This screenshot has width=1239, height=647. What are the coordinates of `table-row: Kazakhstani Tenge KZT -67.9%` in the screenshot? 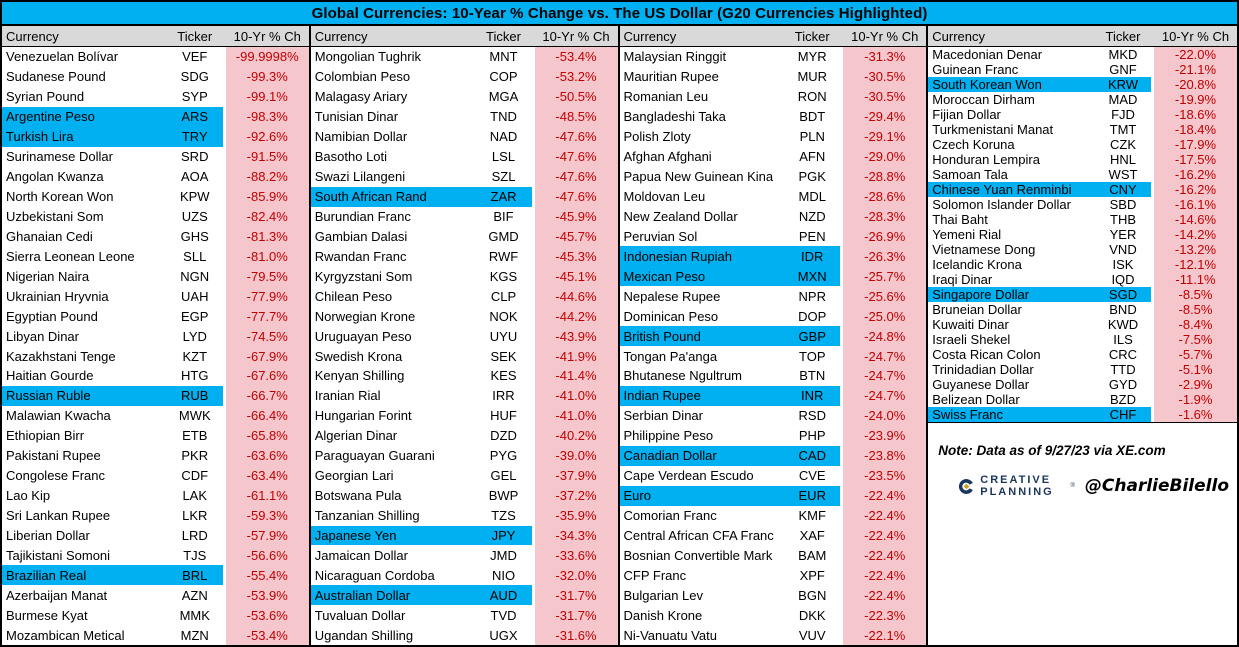 It's located at (155, 356).